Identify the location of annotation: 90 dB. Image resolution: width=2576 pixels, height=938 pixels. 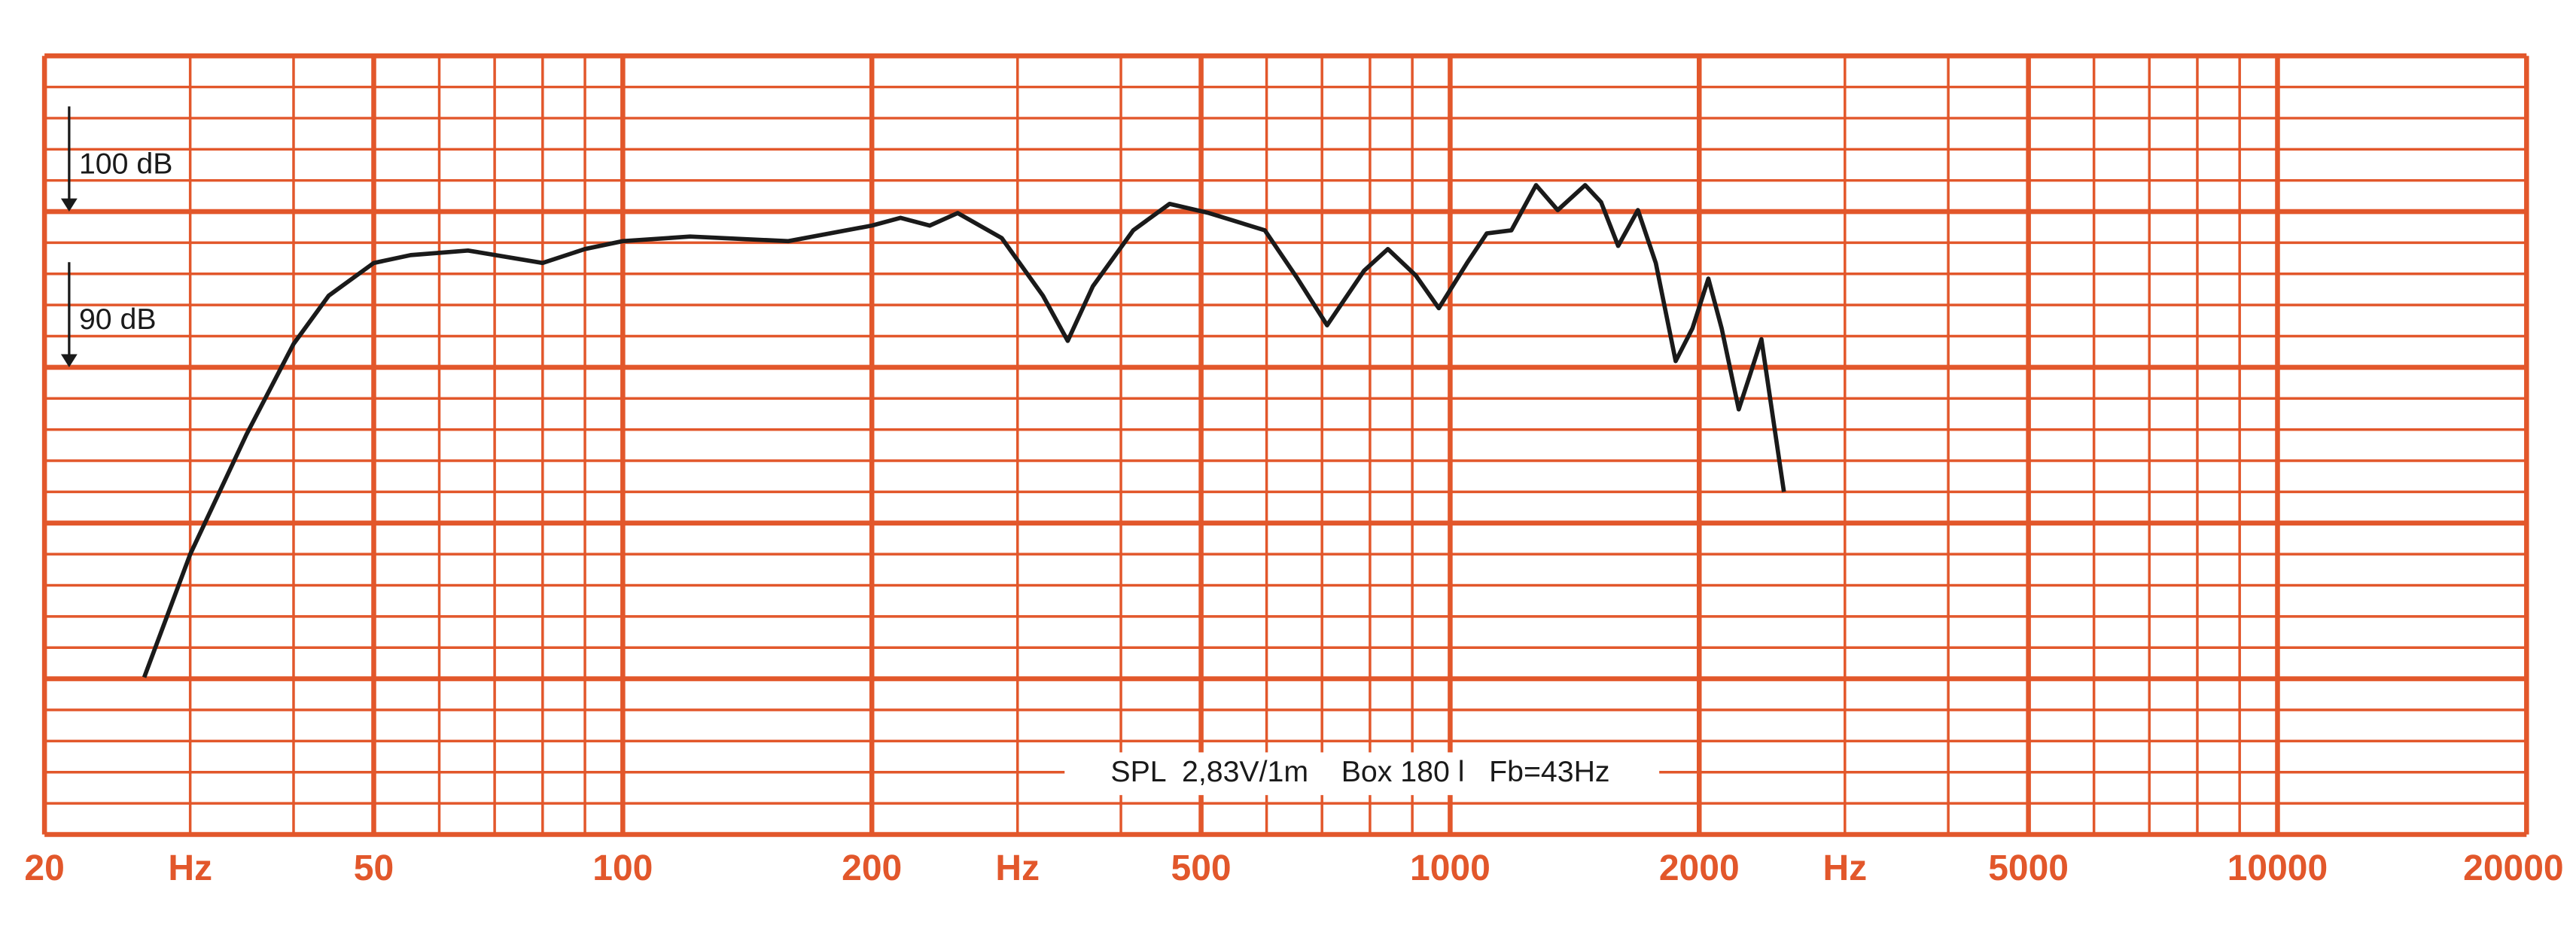
(118, 319).